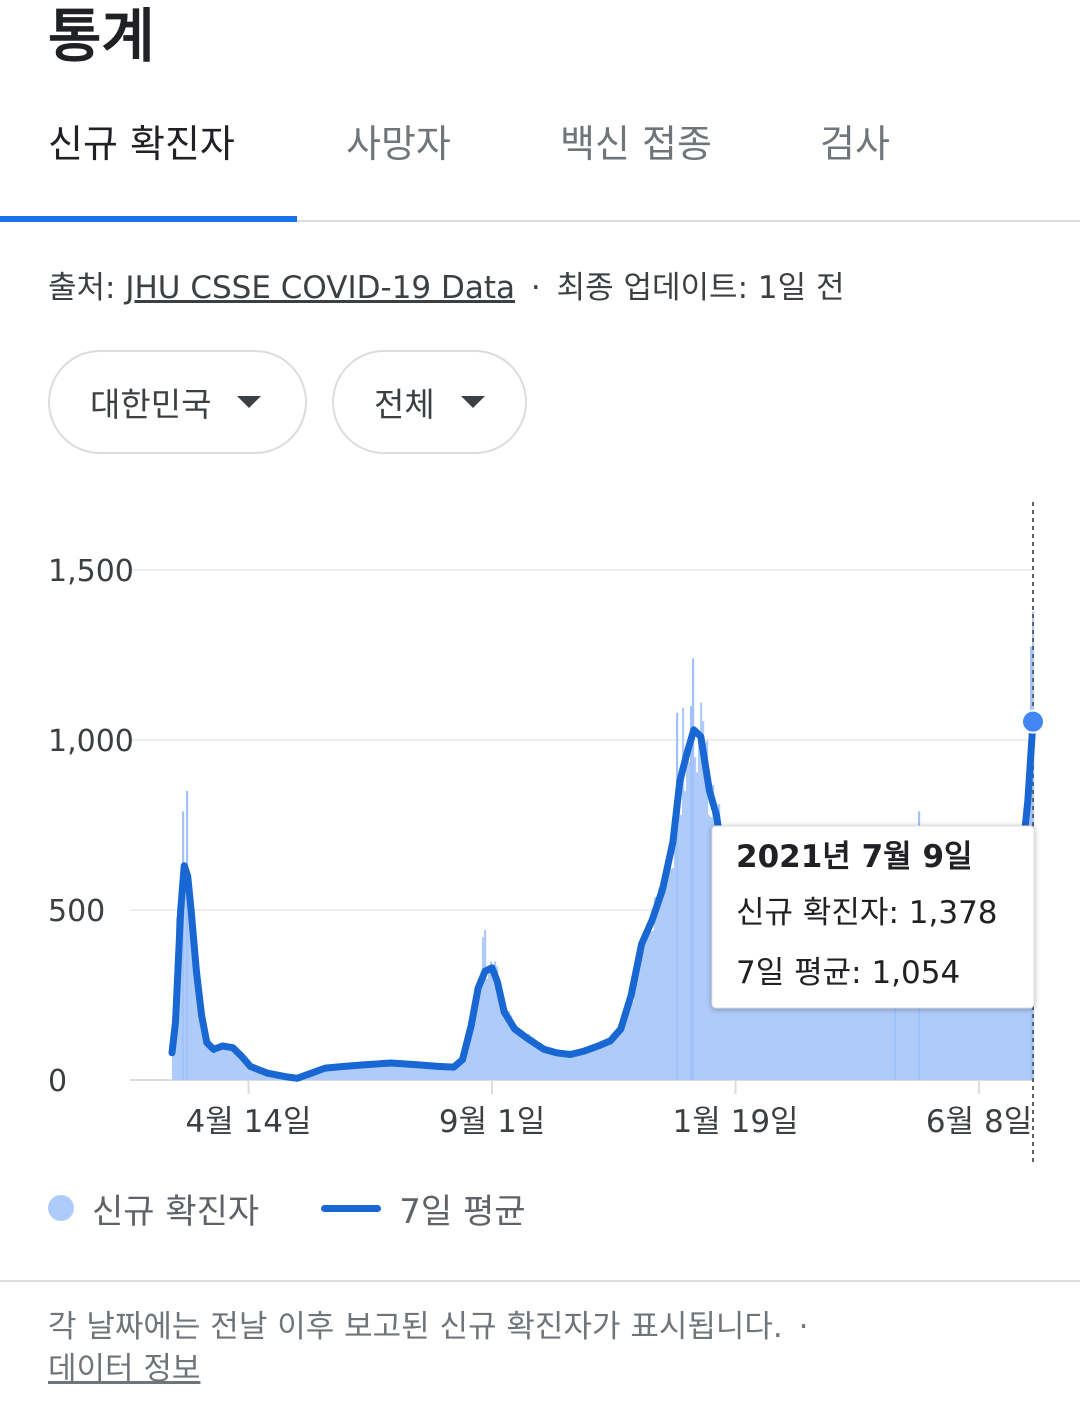 The image size is (1080, 1412). Describe the element at coordinates (320, 288) in the screenshot. I see `source-link: JHU CSSE COVID-19 Data` at that location.